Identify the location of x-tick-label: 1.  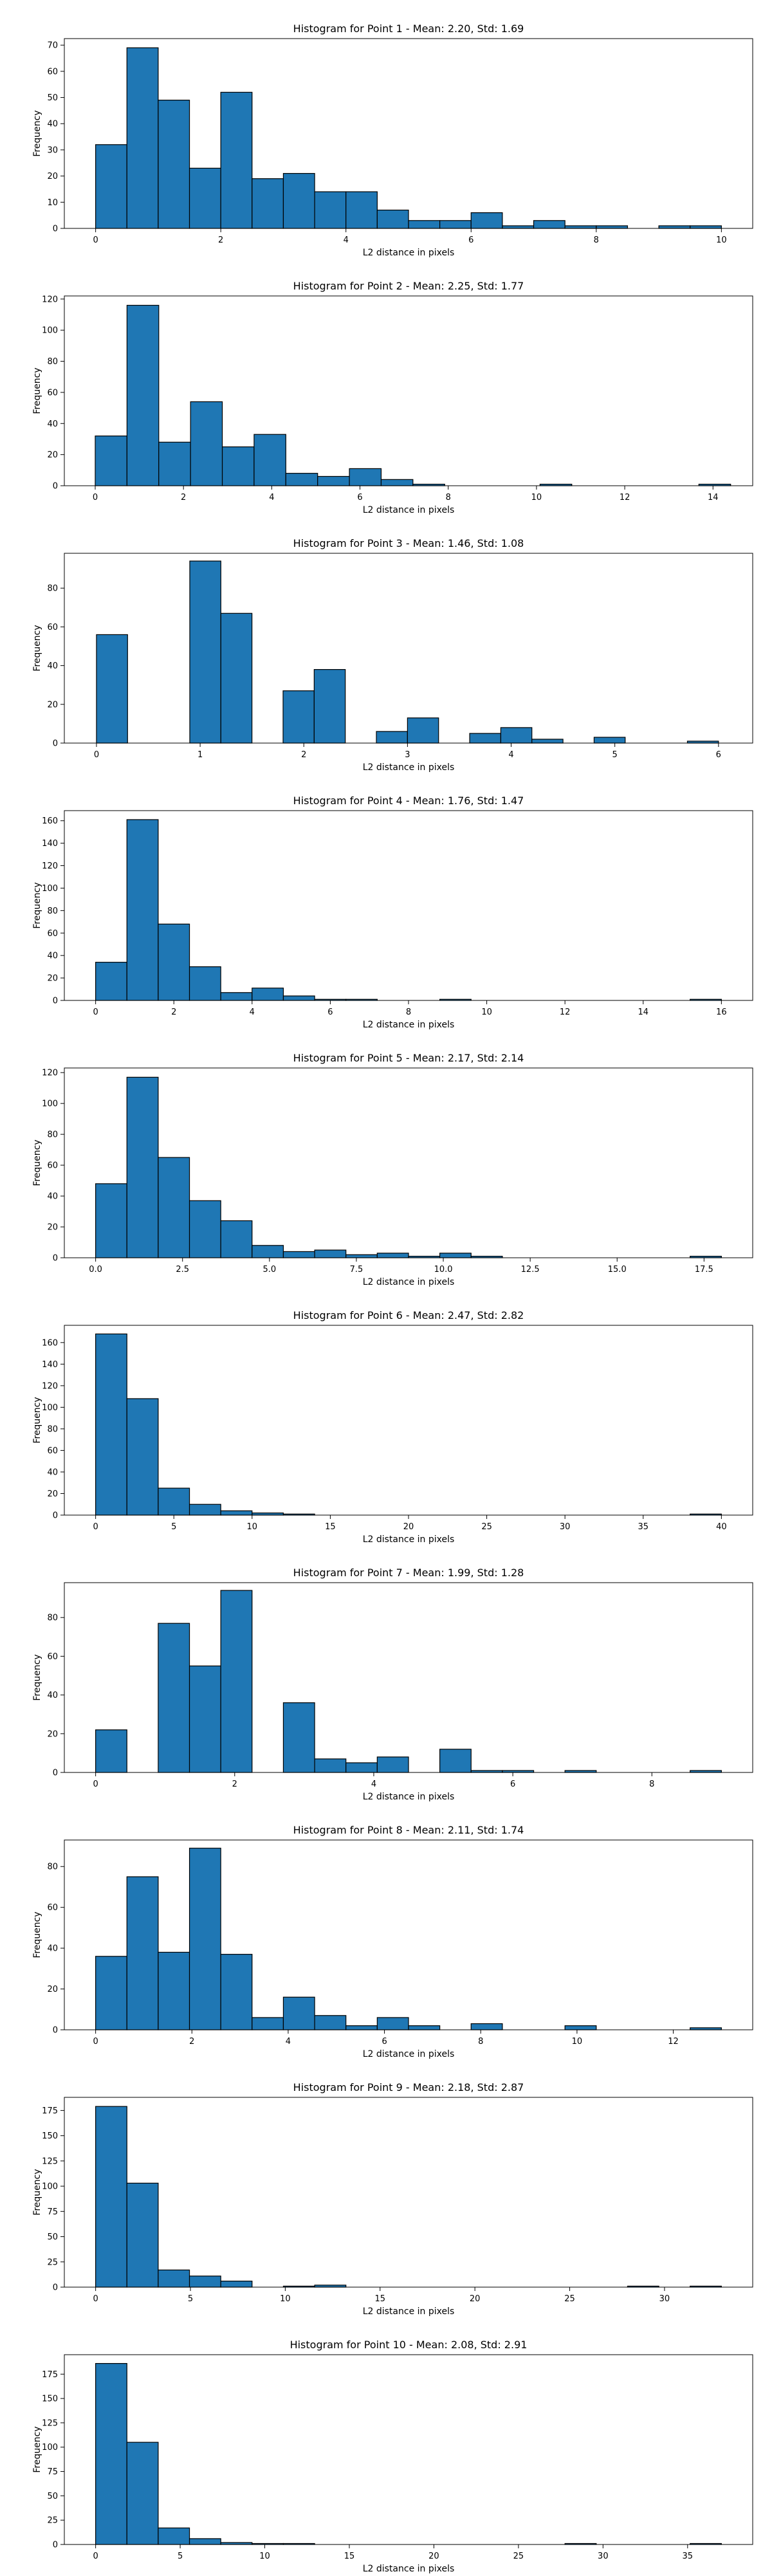
(200, 755).